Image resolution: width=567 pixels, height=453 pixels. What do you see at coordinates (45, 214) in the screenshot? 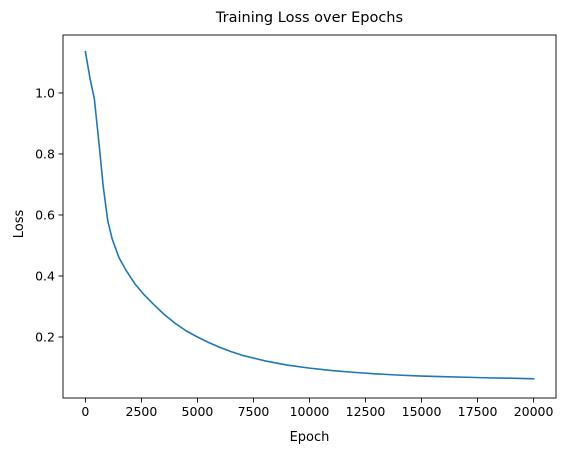
I see `y-tick-label: 0.6` at bounding box center [45, 214].